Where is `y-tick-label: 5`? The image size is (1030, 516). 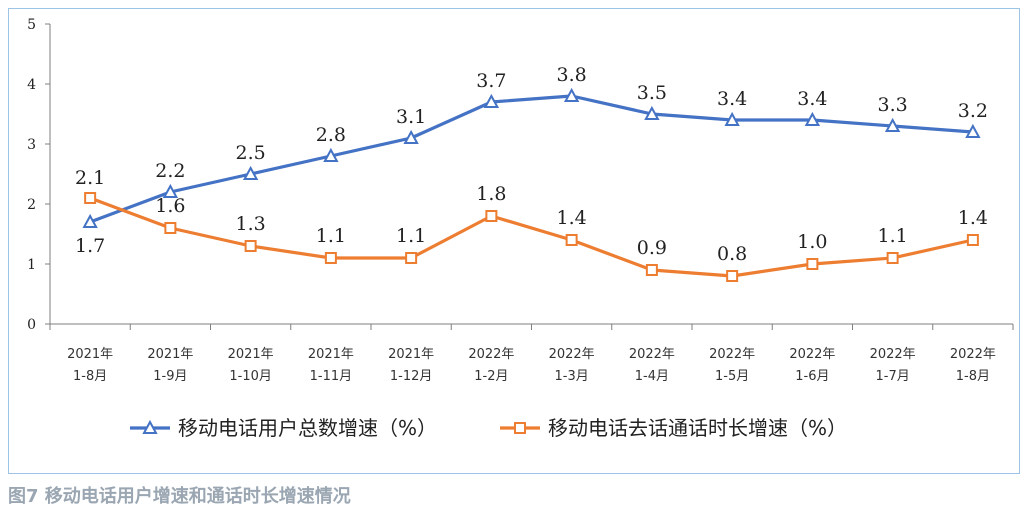
y-tick-label: 5 is located at coordinates (31, 25).